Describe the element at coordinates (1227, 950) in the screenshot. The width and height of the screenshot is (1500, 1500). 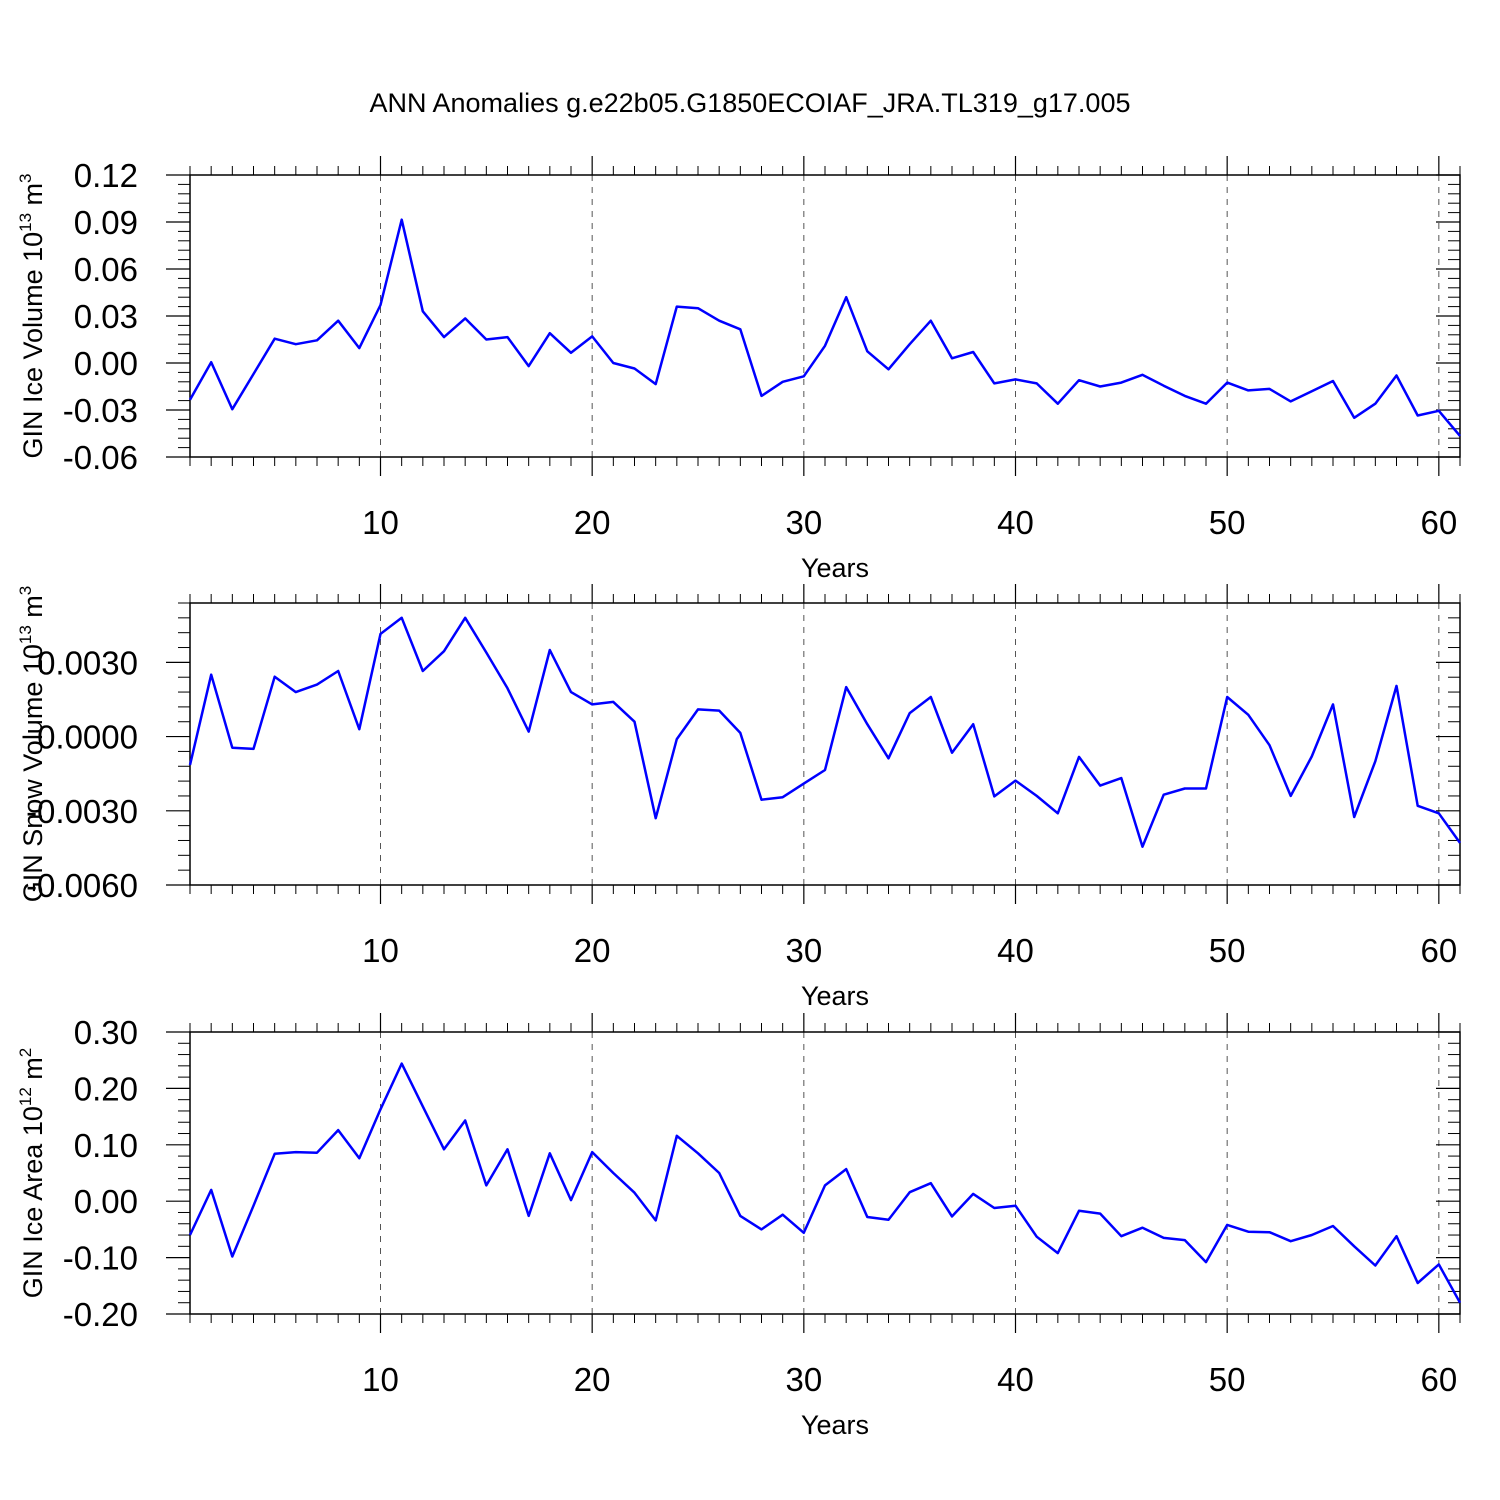
I see `x-tick-label: 50` at that location.